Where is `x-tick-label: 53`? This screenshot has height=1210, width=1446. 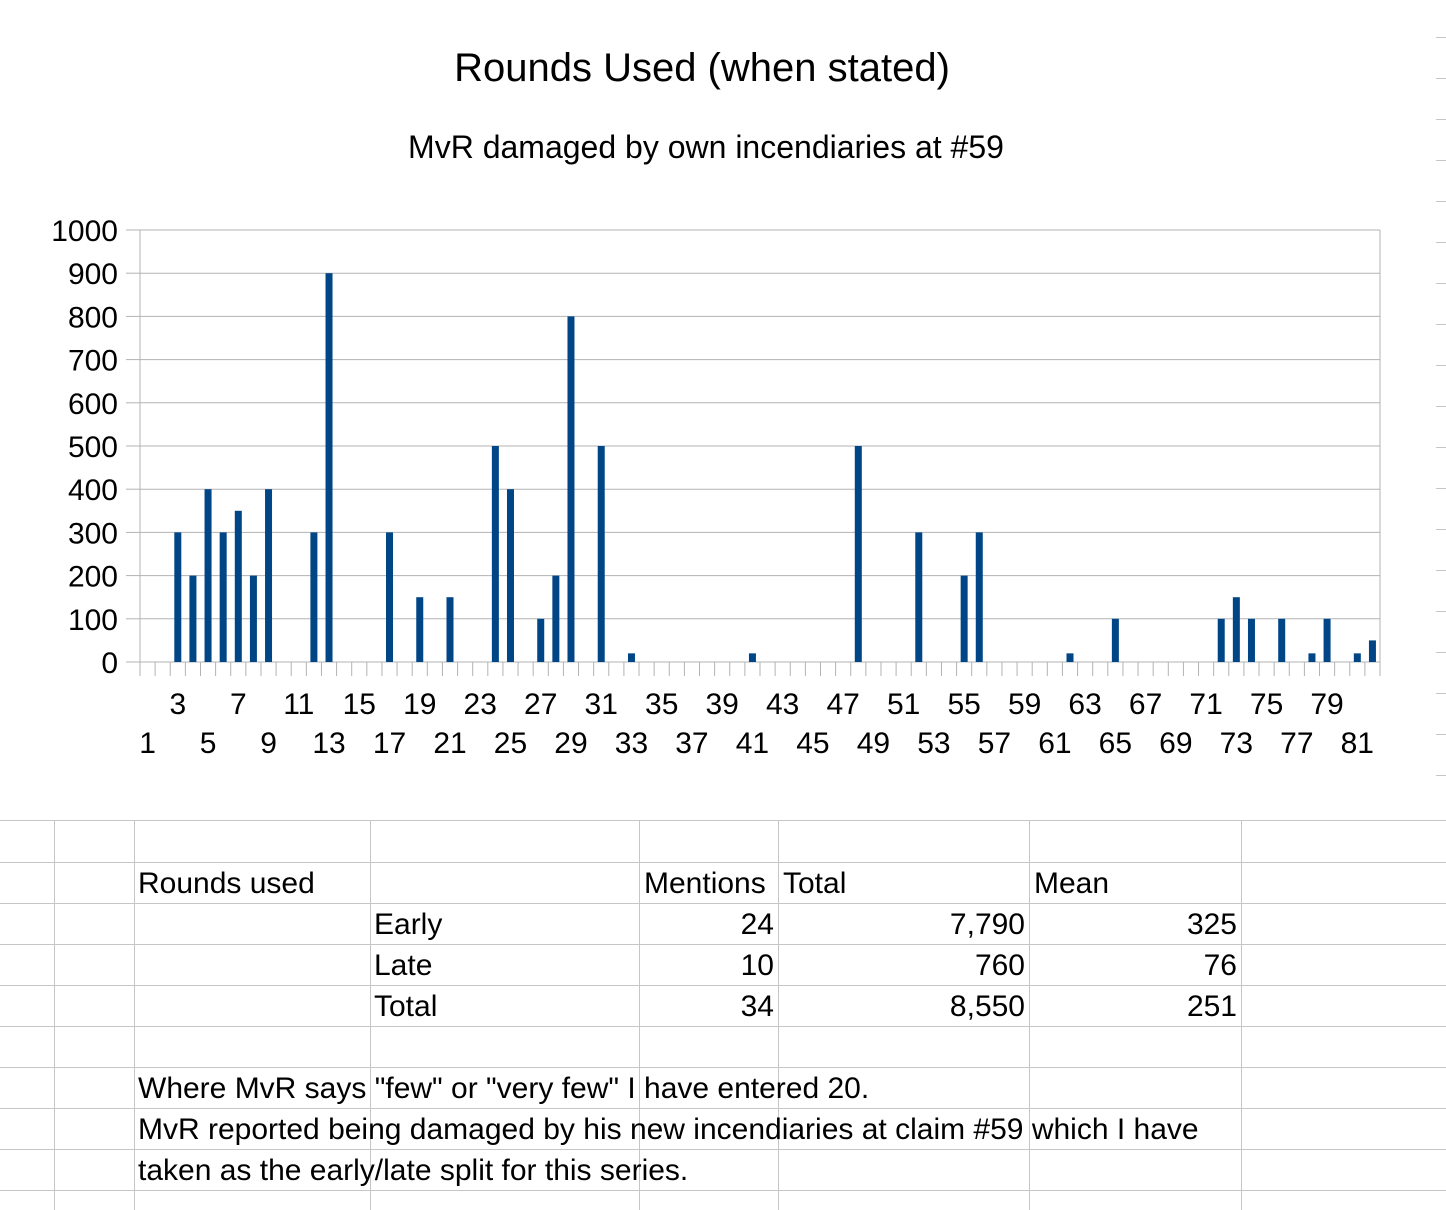
x-tick-label: 53 is located at coordinates (933, 743).